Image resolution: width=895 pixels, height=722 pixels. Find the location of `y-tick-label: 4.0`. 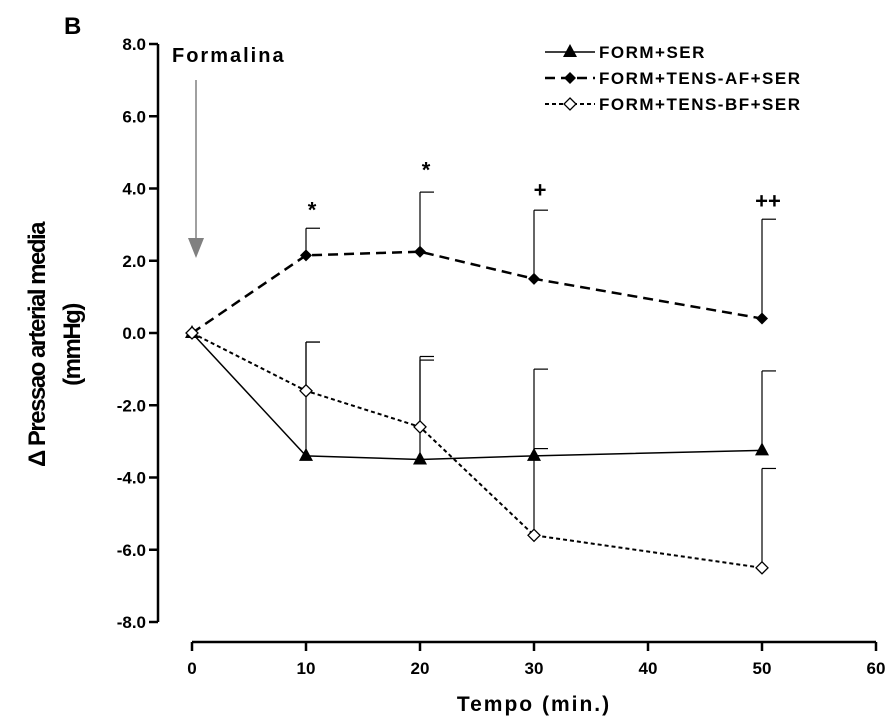

y-tick-label: 4.0 is located at coordinates (134, 189).